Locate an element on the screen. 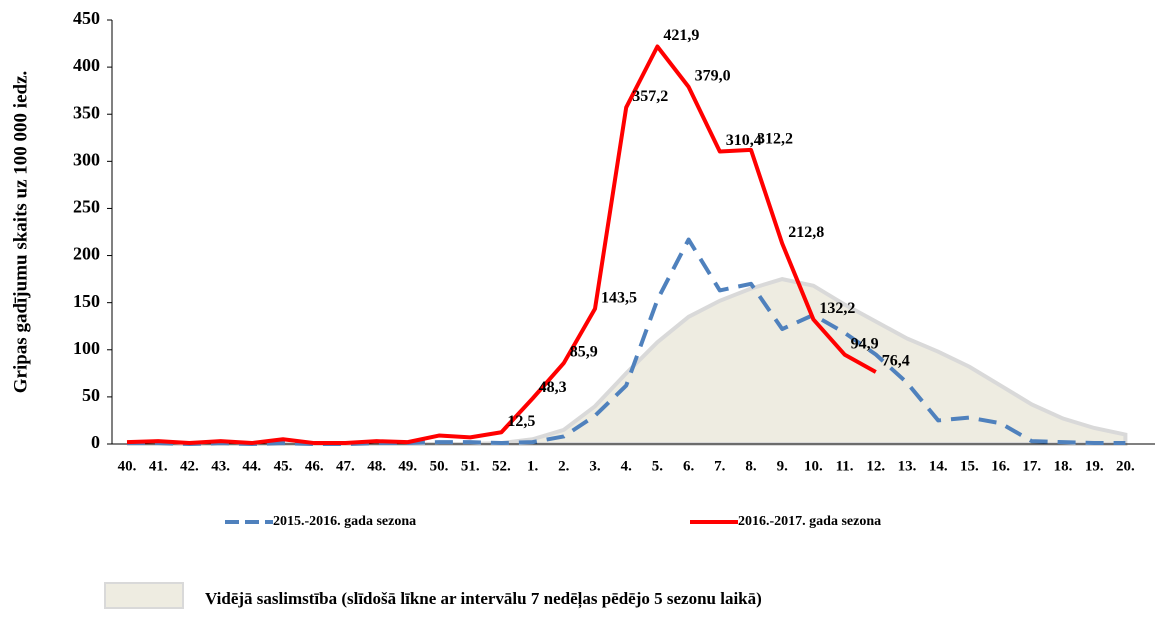 The height and width of the screenshot is (619, 1157). data-label: 48,3 is located at coordinates (553, 387).